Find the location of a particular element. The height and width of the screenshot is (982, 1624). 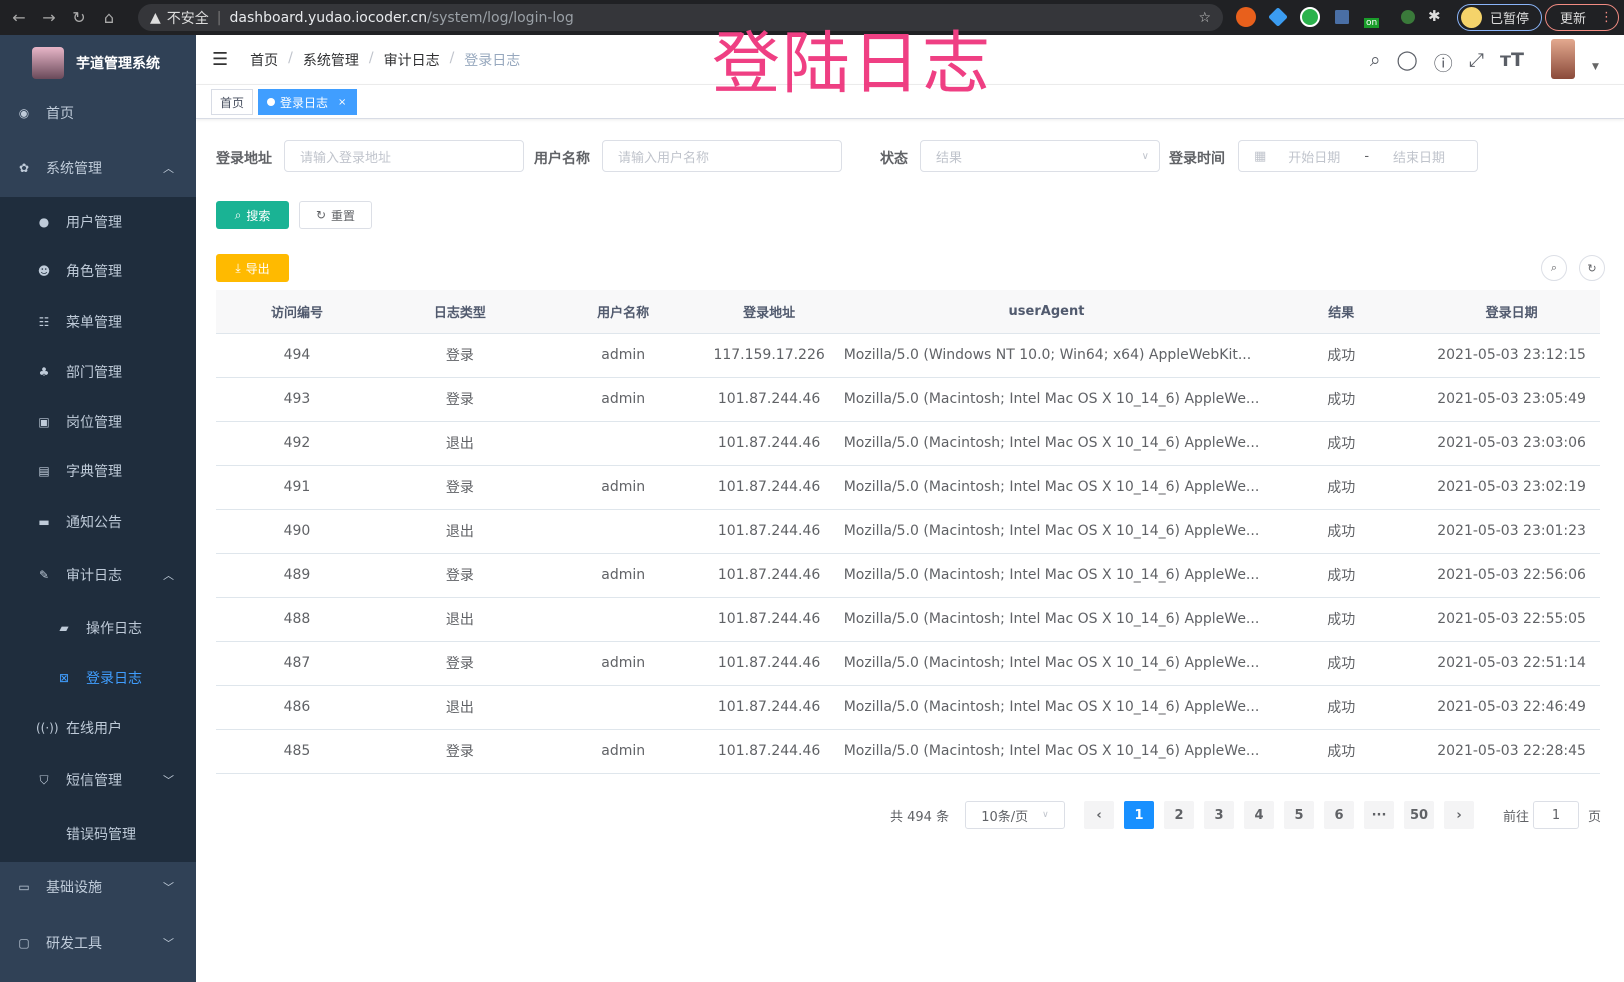

date-range-picker: ▦ 开始日期 - 结束日期 is located at coordinates (1358, 156).